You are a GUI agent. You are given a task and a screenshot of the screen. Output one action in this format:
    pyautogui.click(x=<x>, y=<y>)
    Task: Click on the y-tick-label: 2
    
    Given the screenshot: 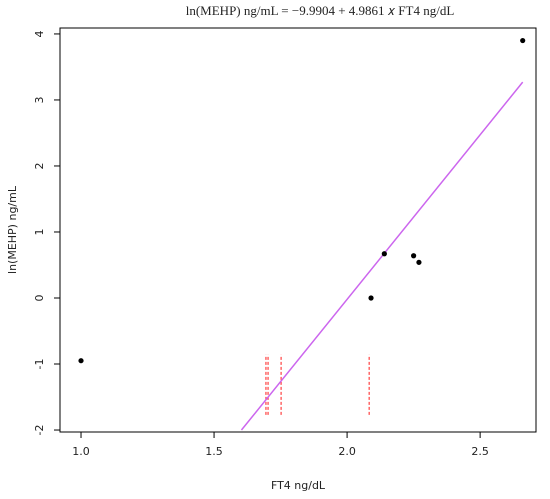 What is the action you would take?
    pyautogui.click(x=39, y=165)
    